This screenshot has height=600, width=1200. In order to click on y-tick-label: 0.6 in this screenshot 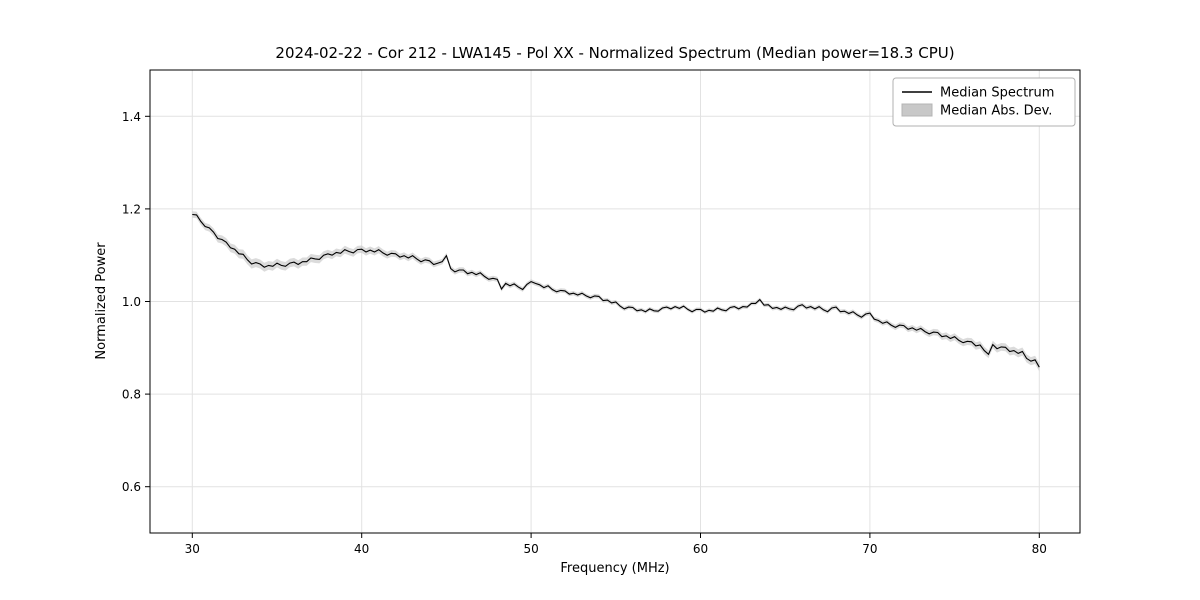, I will do `click(131, 487)`.